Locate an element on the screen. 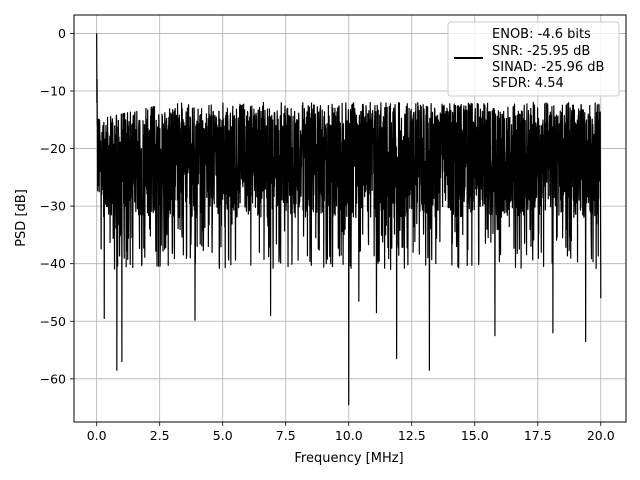 The image size is (640, 480). x-tick-label: 0.0 is located at coordinates (97, 435).